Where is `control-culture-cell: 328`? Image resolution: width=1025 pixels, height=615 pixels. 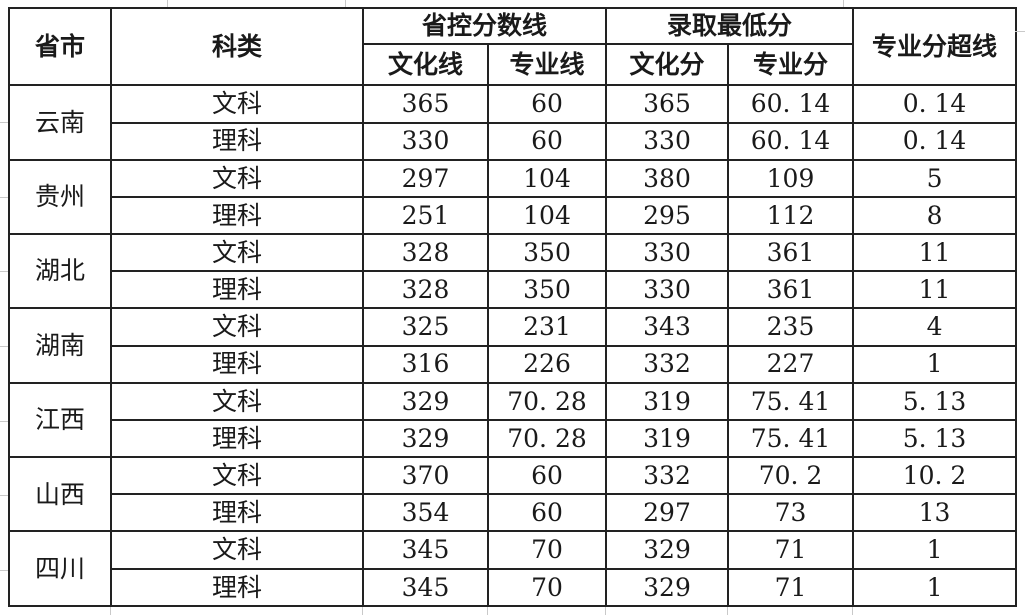 control-culture-cell: 328 is located at coordinates (425, 290).